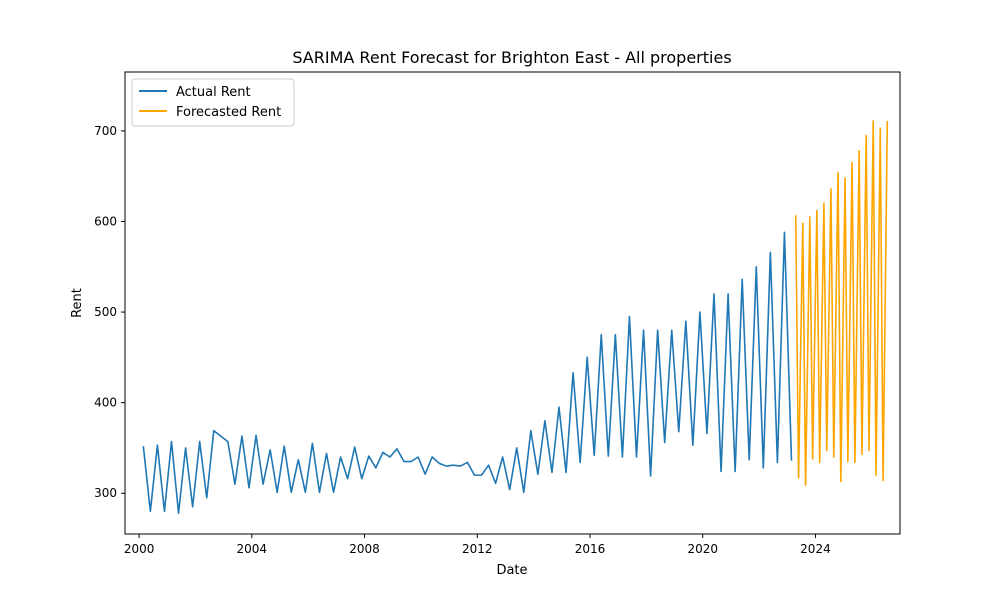 The image size is (1000, 600). I want to click on x-tick-label-2000: 2000, so click(139, 549).